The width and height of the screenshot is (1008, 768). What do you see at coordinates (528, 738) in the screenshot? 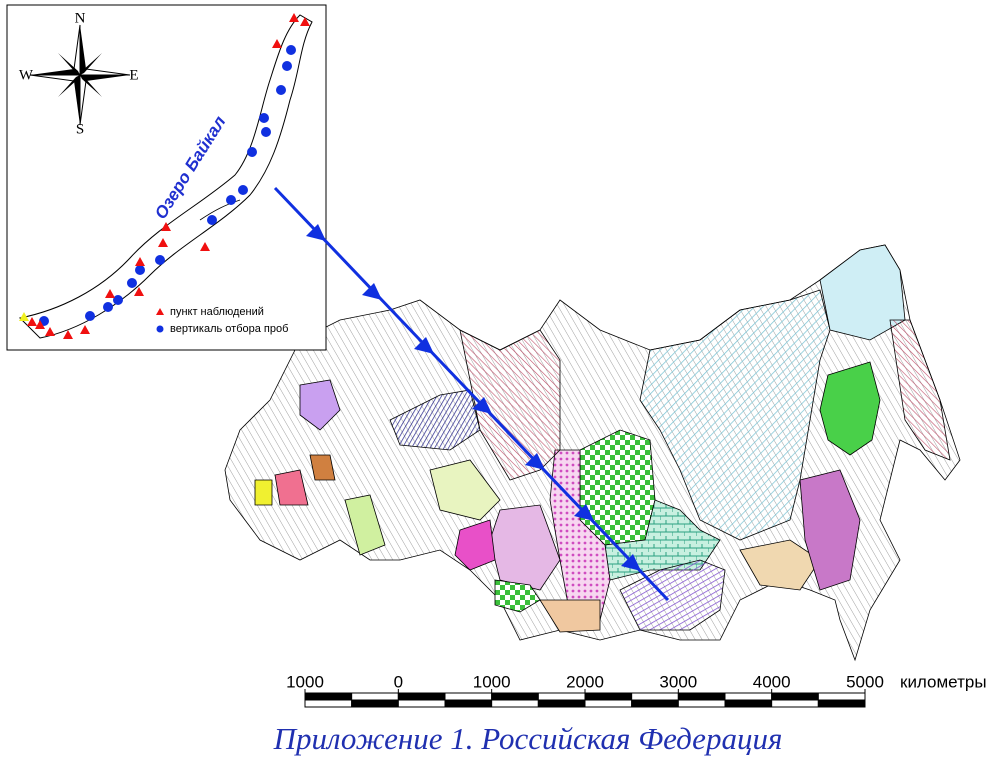
I see `caption: Приложение 1. Российская Федерация` at bounding box center [528, 738].